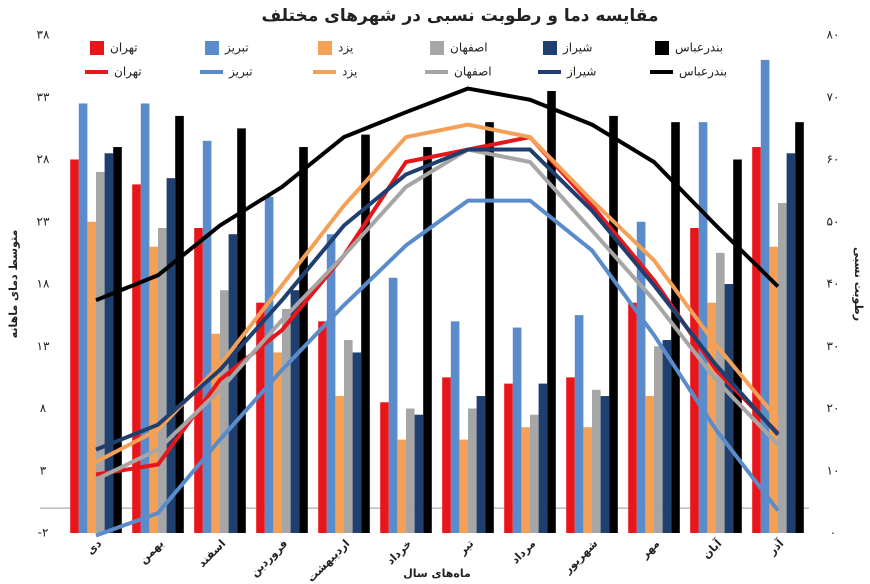  I want to click on x-tick-label: مهر, so click(650, 549).